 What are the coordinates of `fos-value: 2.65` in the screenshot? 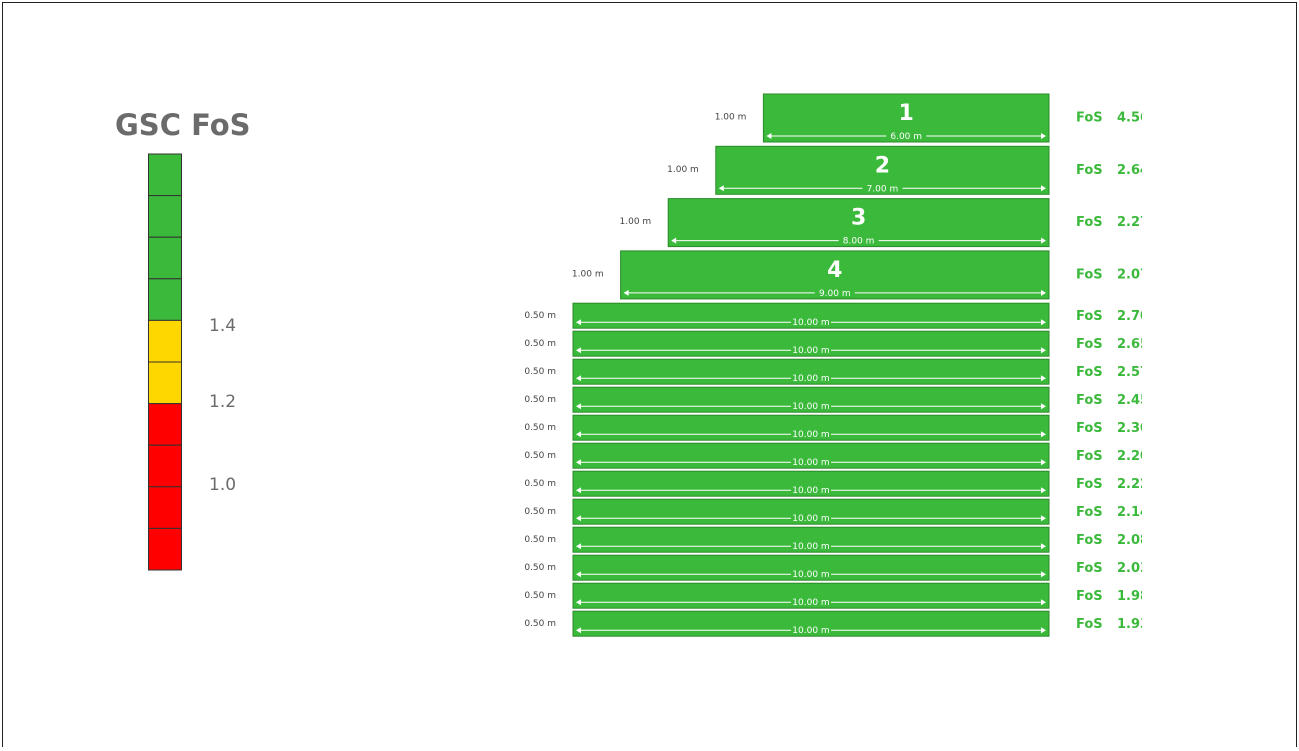 It's located at (1133, 344).